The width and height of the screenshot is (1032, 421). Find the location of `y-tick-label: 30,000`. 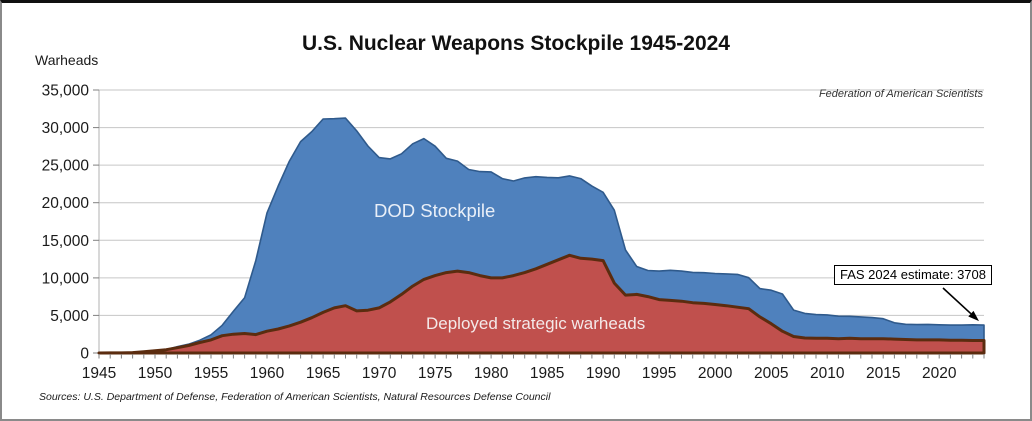

y-tick-label: 30,000 is located at coordinates (66, 128).